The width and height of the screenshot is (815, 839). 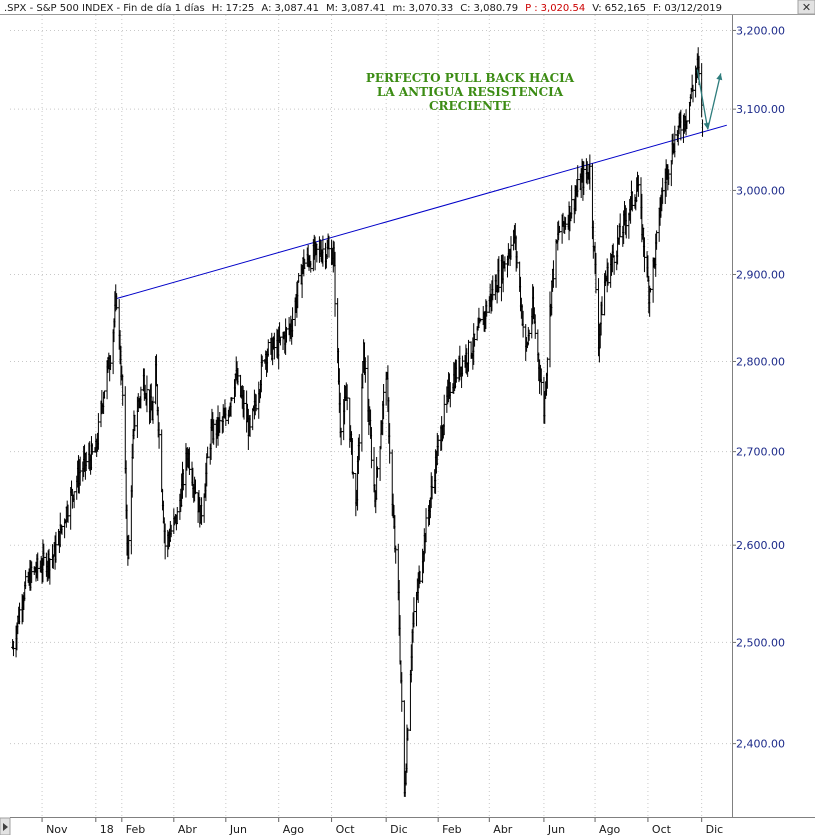 I want to click on y-tick-label: 2,700.00, so click(x=760, y=452).